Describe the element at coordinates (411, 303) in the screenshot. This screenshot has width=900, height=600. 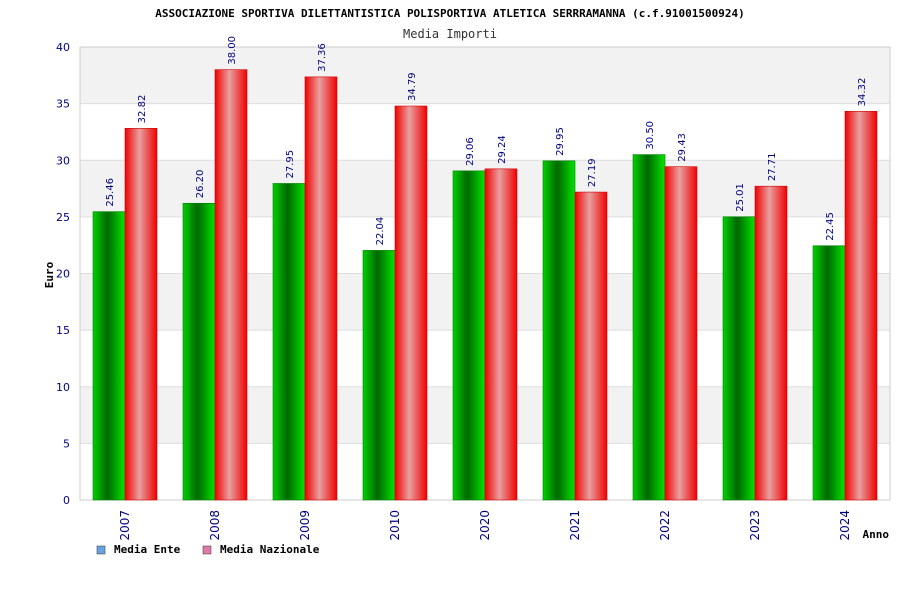
I see `bar-media-nazionale-2010` at that location.